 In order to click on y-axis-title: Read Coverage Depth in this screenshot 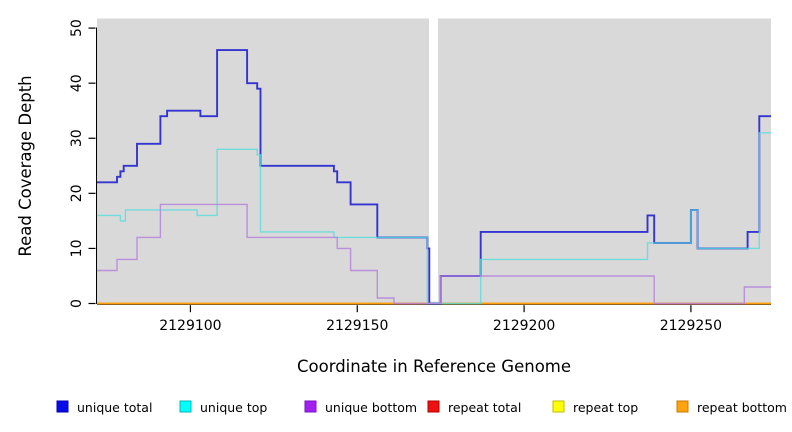, I will do `click(25, 165)`.